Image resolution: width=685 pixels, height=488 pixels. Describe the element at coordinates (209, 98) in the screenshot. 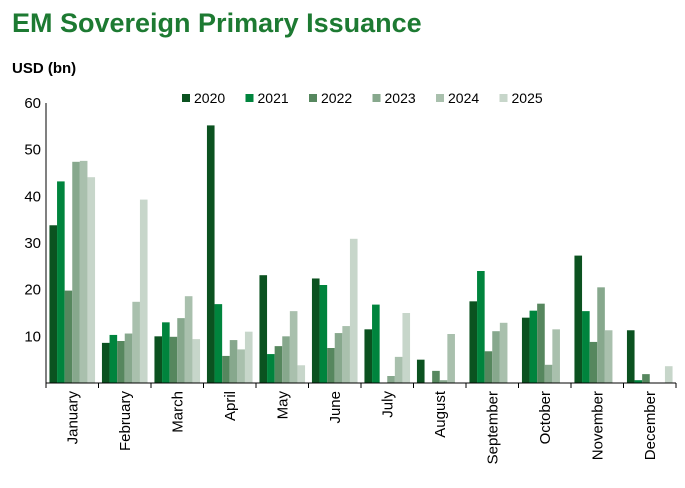

I see `legend-label-2020: 2020` at that location.